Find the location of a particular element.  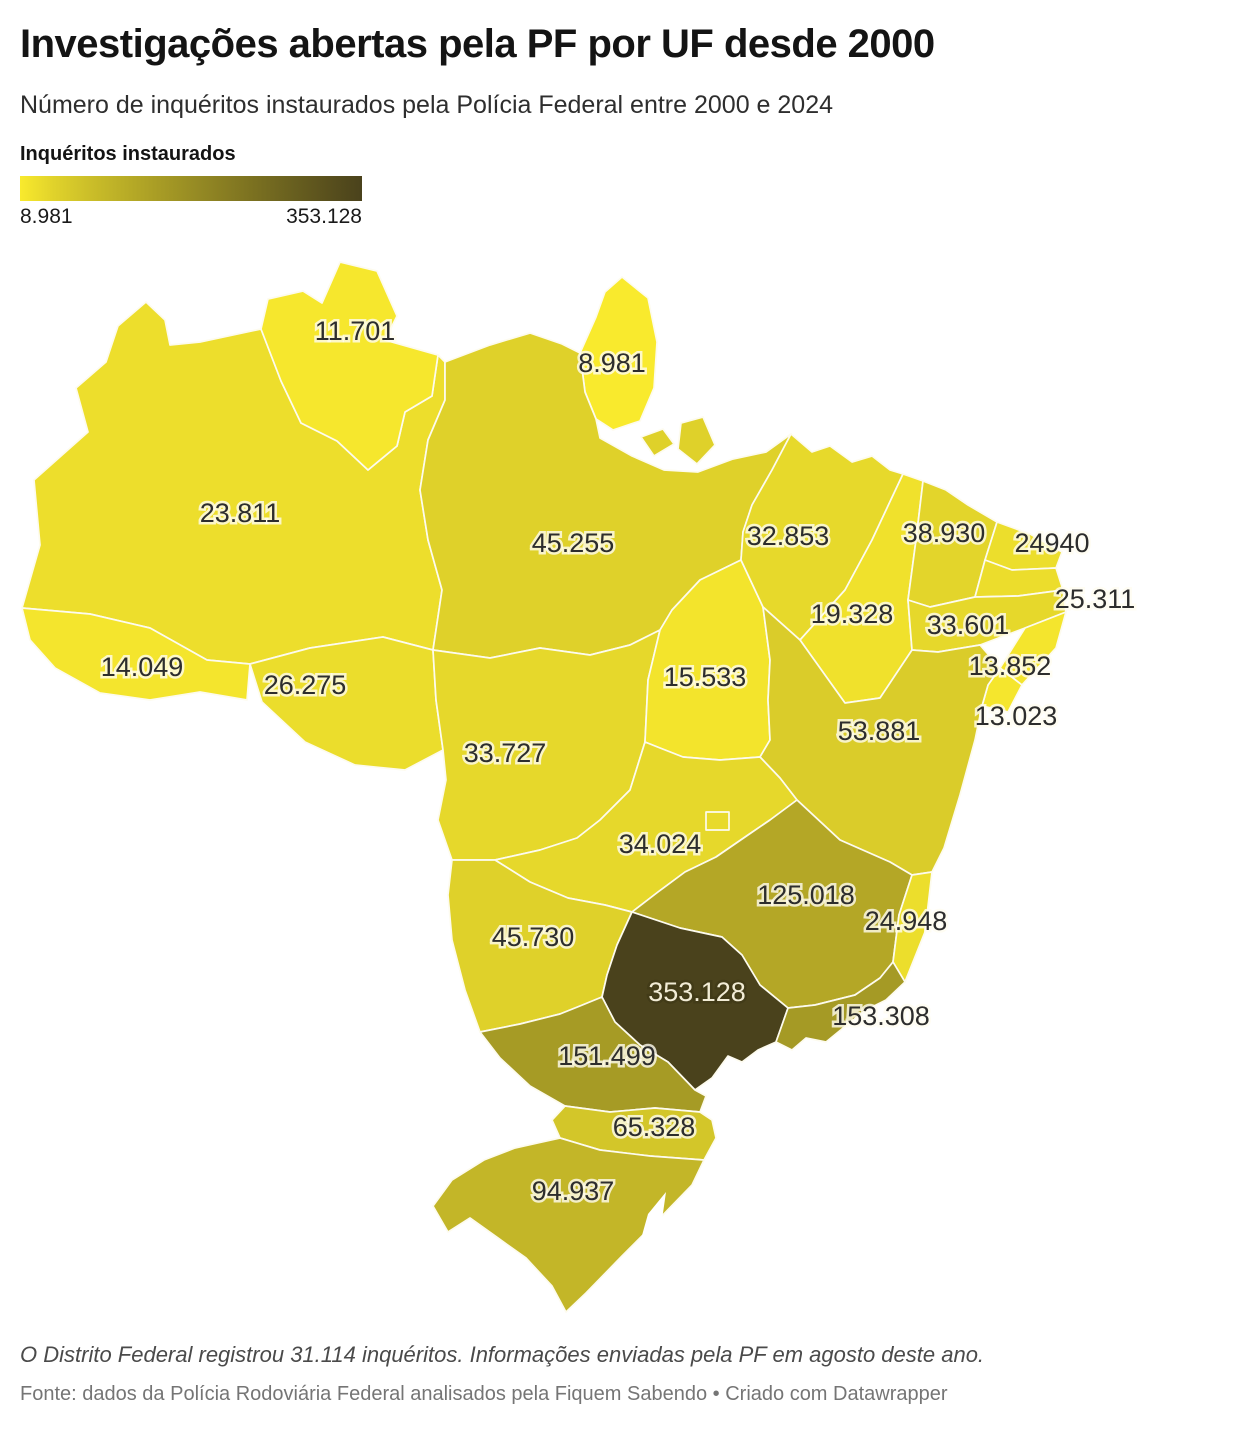

legend-gradient-bar is located at coordinates (191, 188).